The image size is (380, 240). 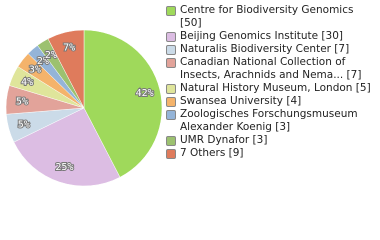 What do you see at coordinates (212, 153) in the screenshot?
I see `legend-label: 7 Others [9]` at bounding box center [212, 153].